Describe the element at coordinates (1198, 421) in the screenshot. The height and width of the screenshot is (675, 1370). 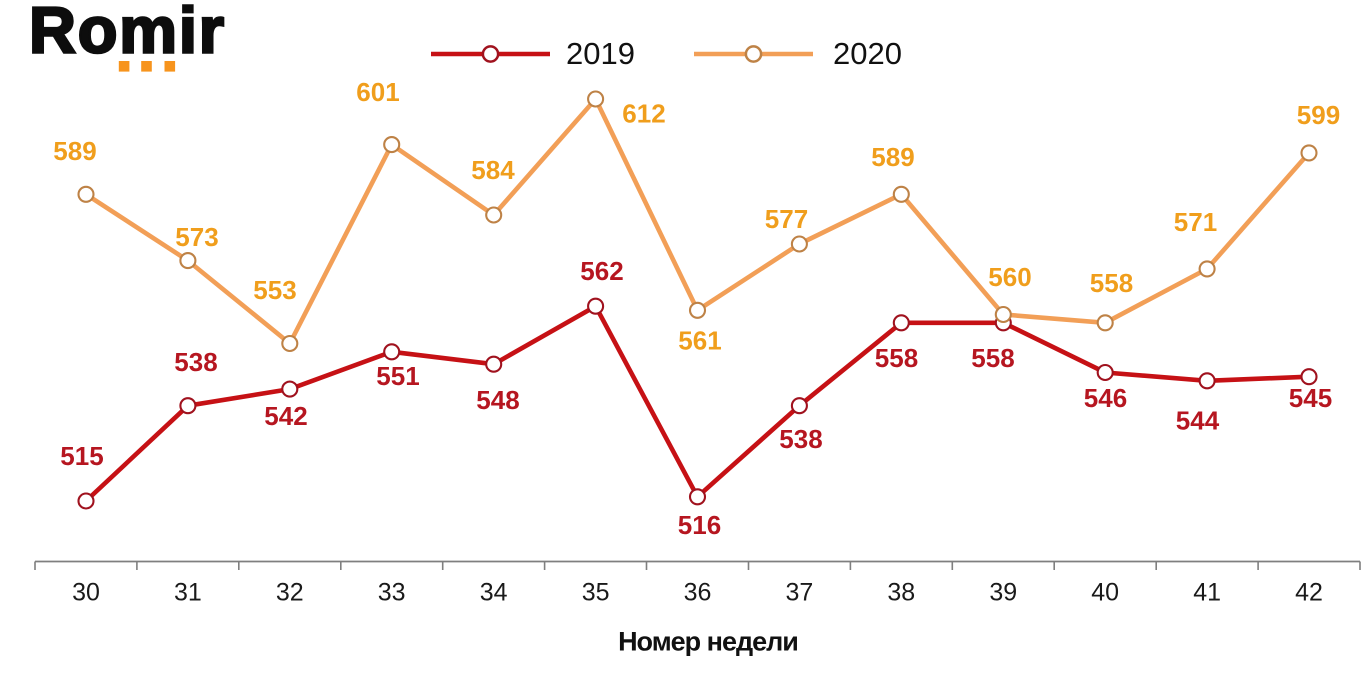
I see `svg-text: 544` at that location.